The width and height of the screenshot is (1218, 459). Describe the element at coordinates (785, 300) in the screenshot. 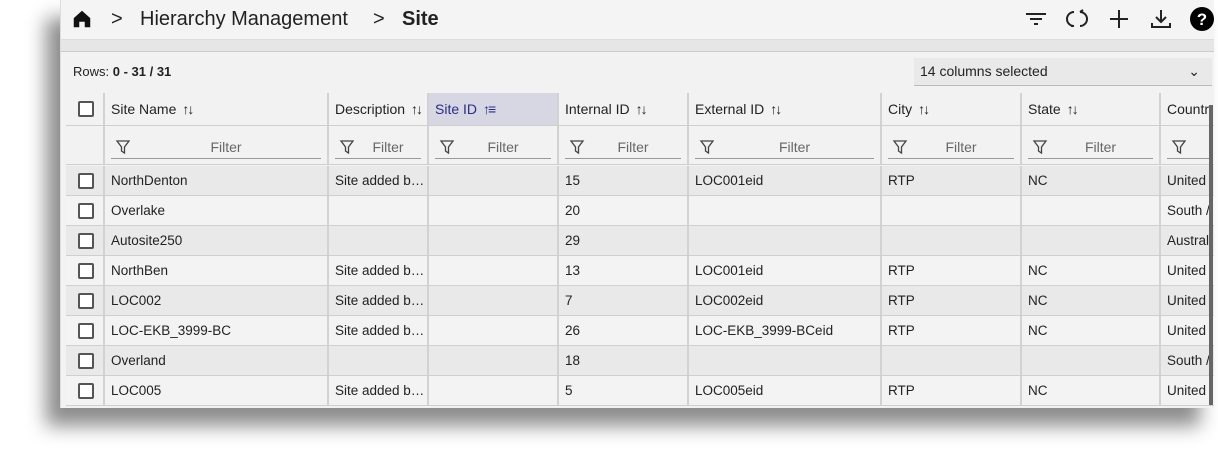

I see `table-cell: LOC002eid` at that location.